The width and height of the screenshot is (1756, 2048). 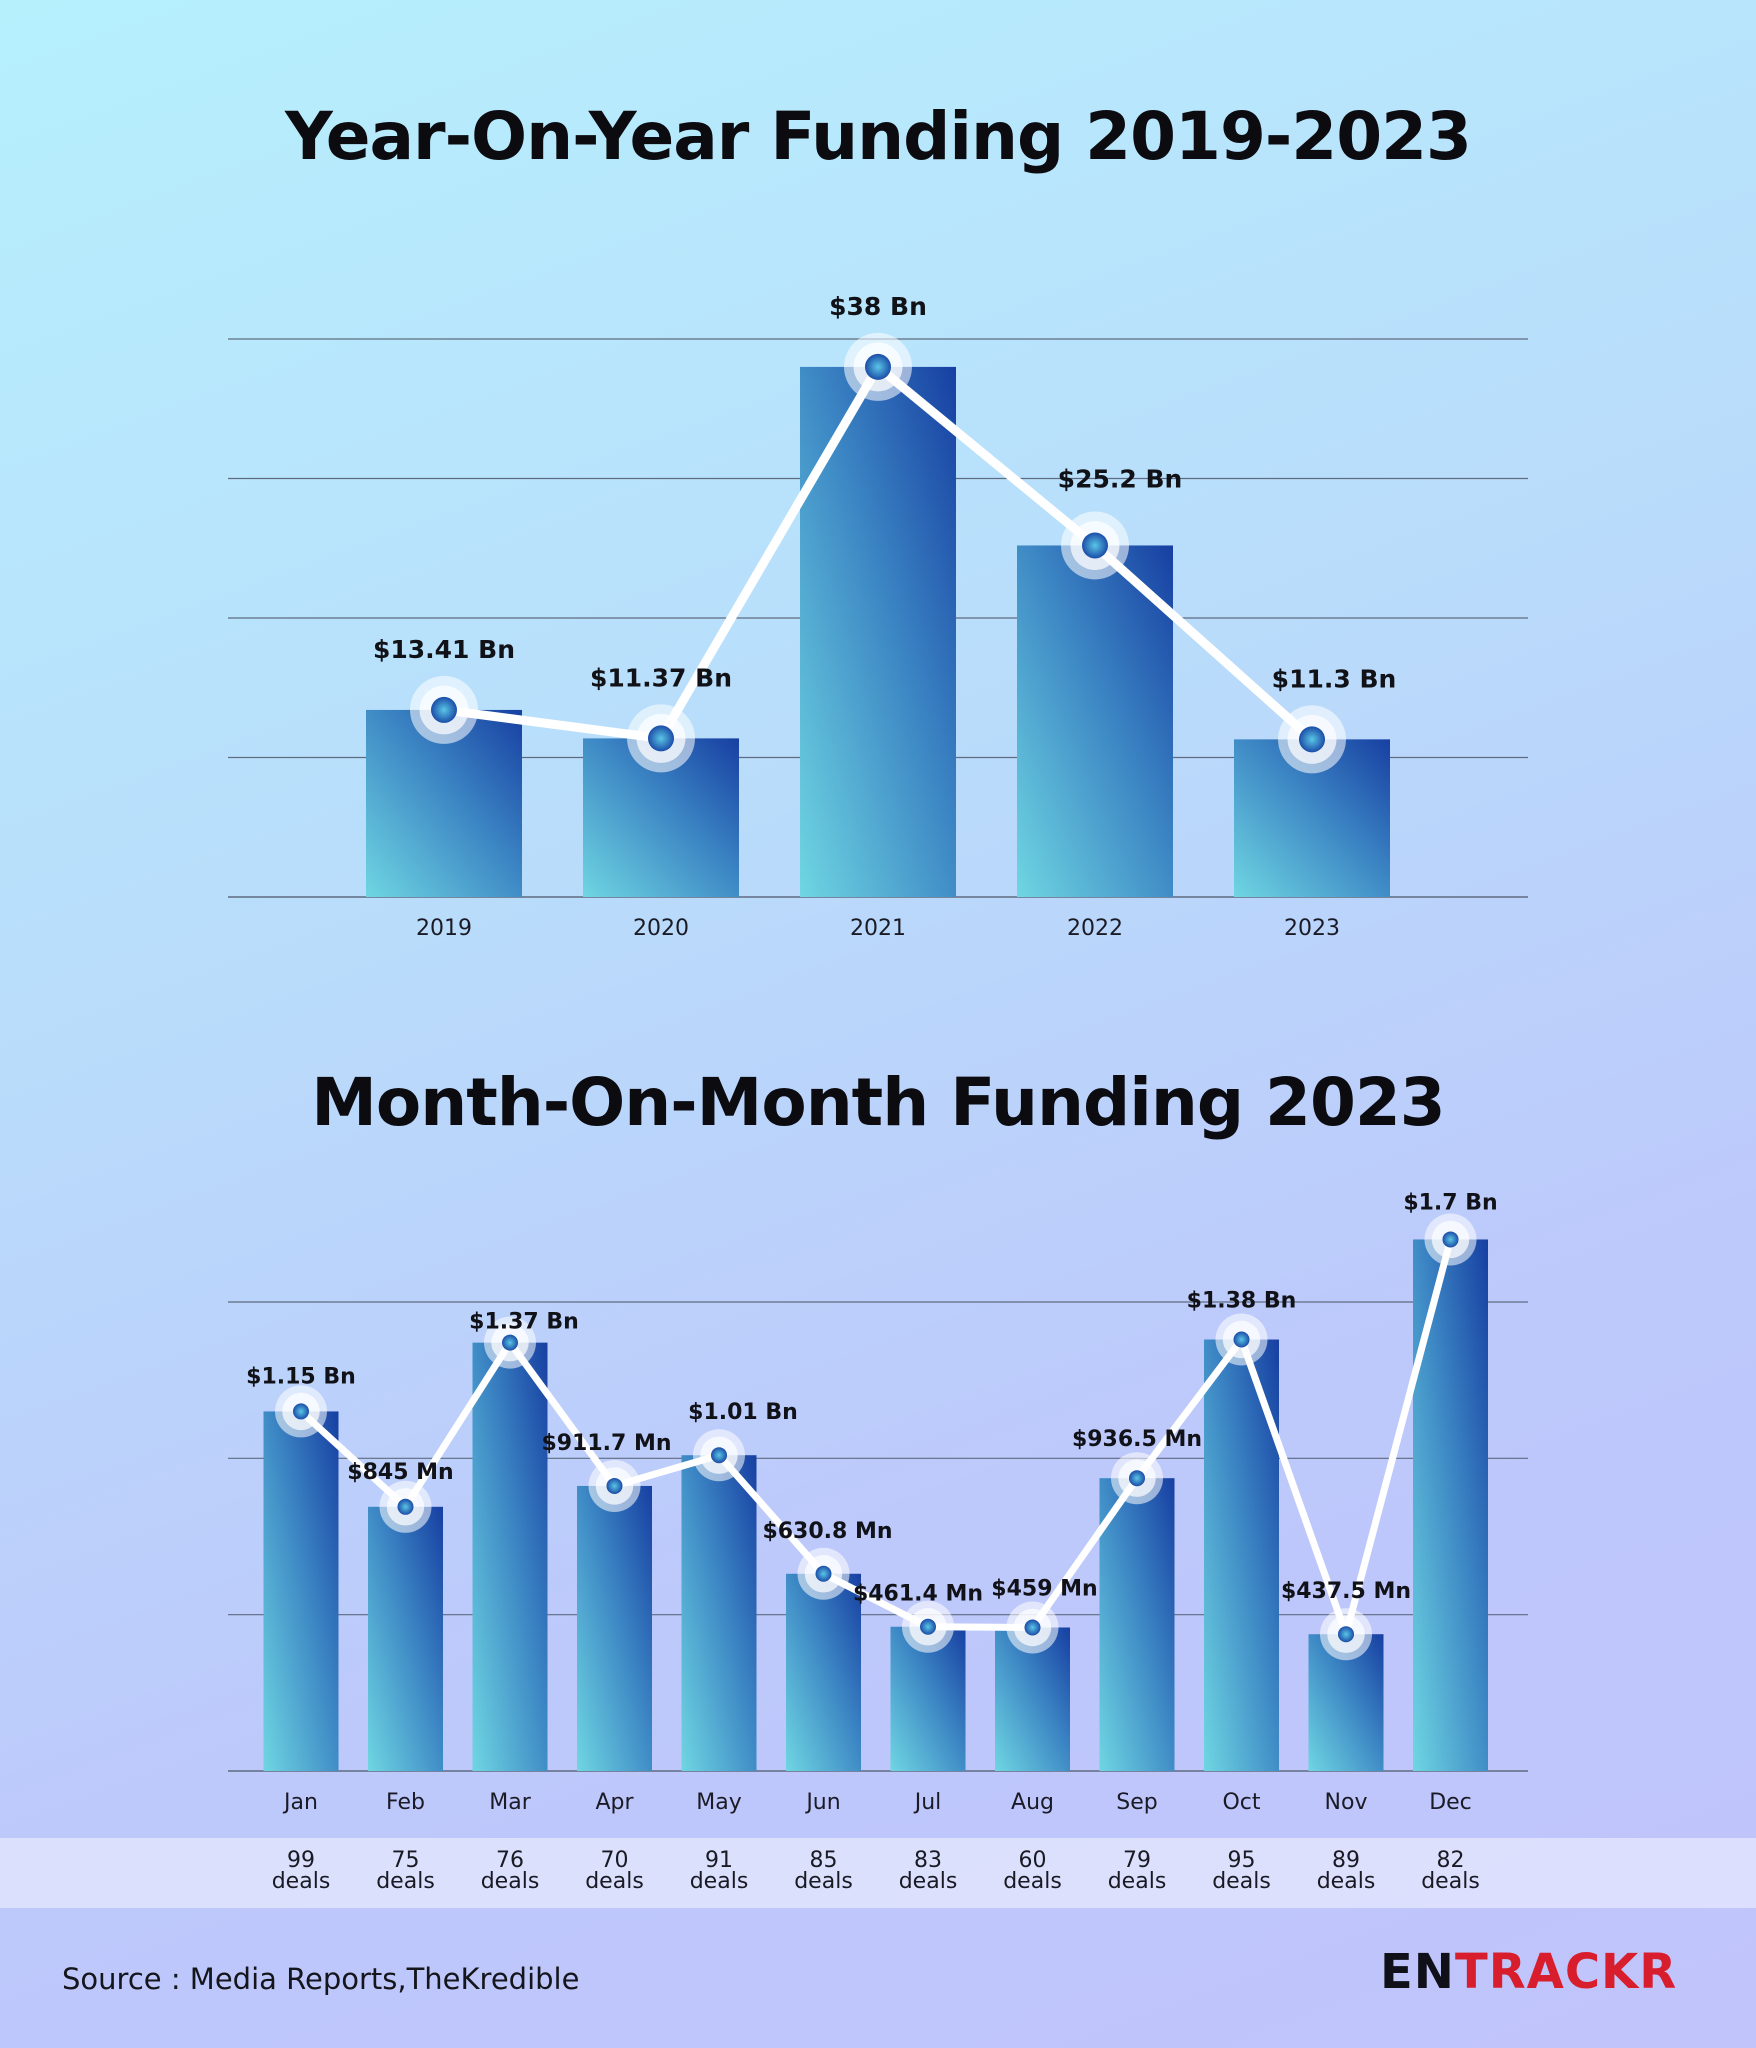 I want to click on tick-label: Sep, so click(x=1136, y=1802).